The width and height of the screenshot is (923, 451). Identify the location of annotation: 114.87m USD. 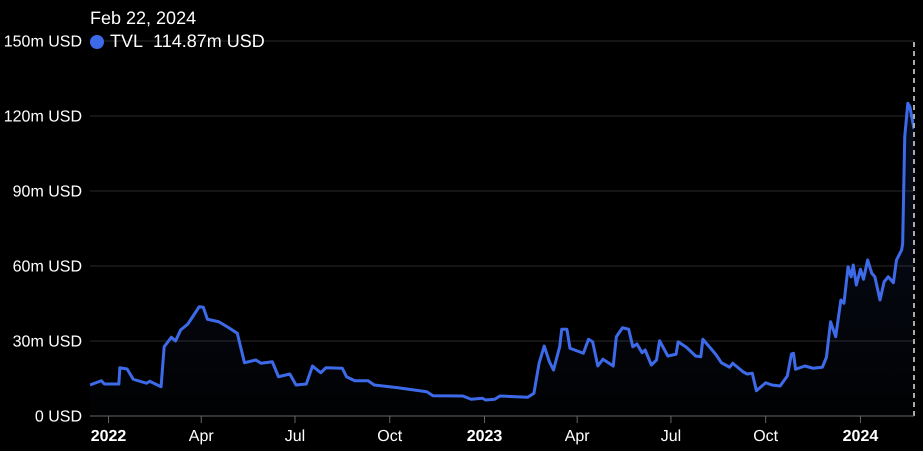
(209, 41).